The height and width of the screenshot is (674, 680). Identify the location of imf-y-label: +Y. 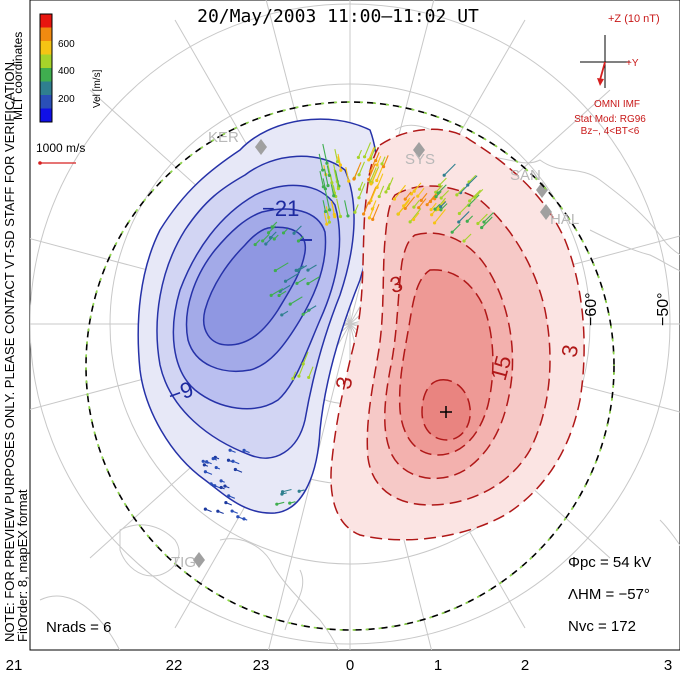
(632, 63).